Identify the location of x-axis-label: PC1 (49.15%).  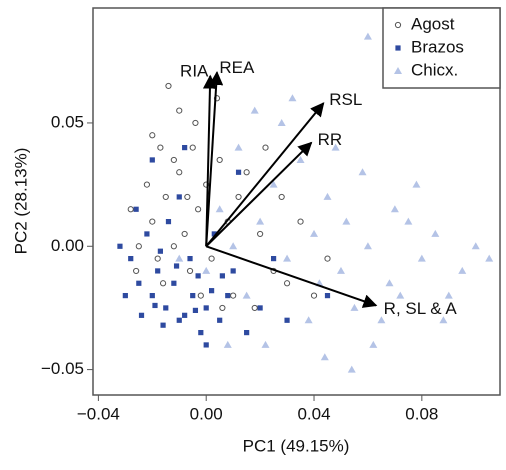
(296, 445).